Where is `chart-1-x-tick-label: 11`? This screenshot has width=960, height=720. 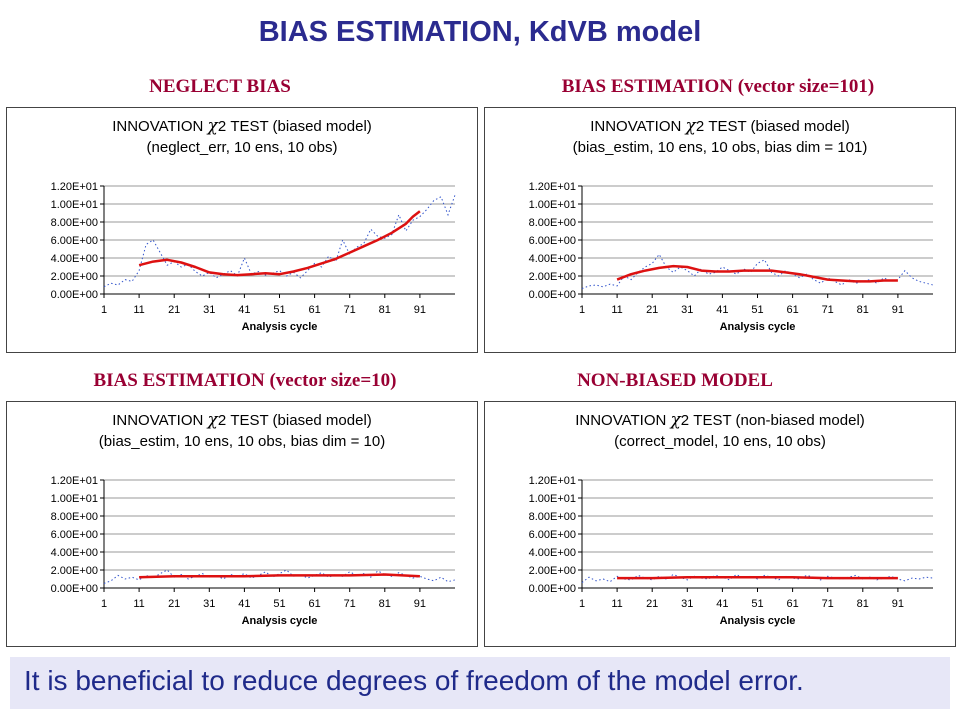
chart-1-x-tick-label: 11 is located at coordinates (616, 310).